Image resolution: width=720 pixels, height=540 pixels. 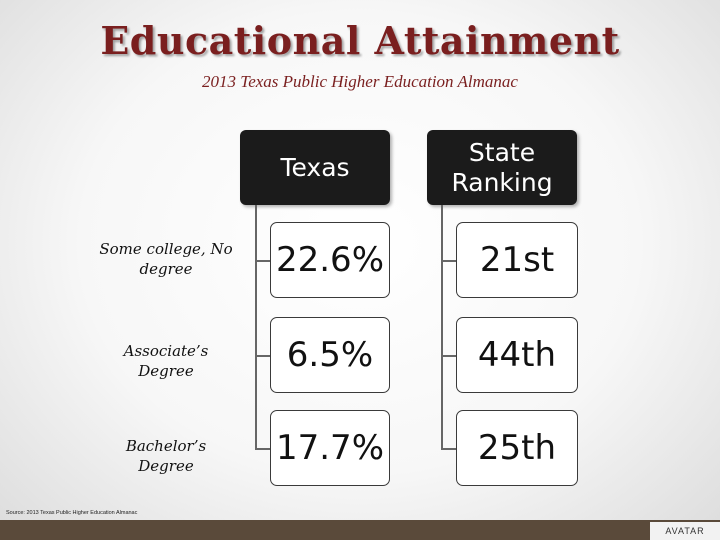 I want to click on slide-title: Educational Attainment, so click(x=360, y=40).